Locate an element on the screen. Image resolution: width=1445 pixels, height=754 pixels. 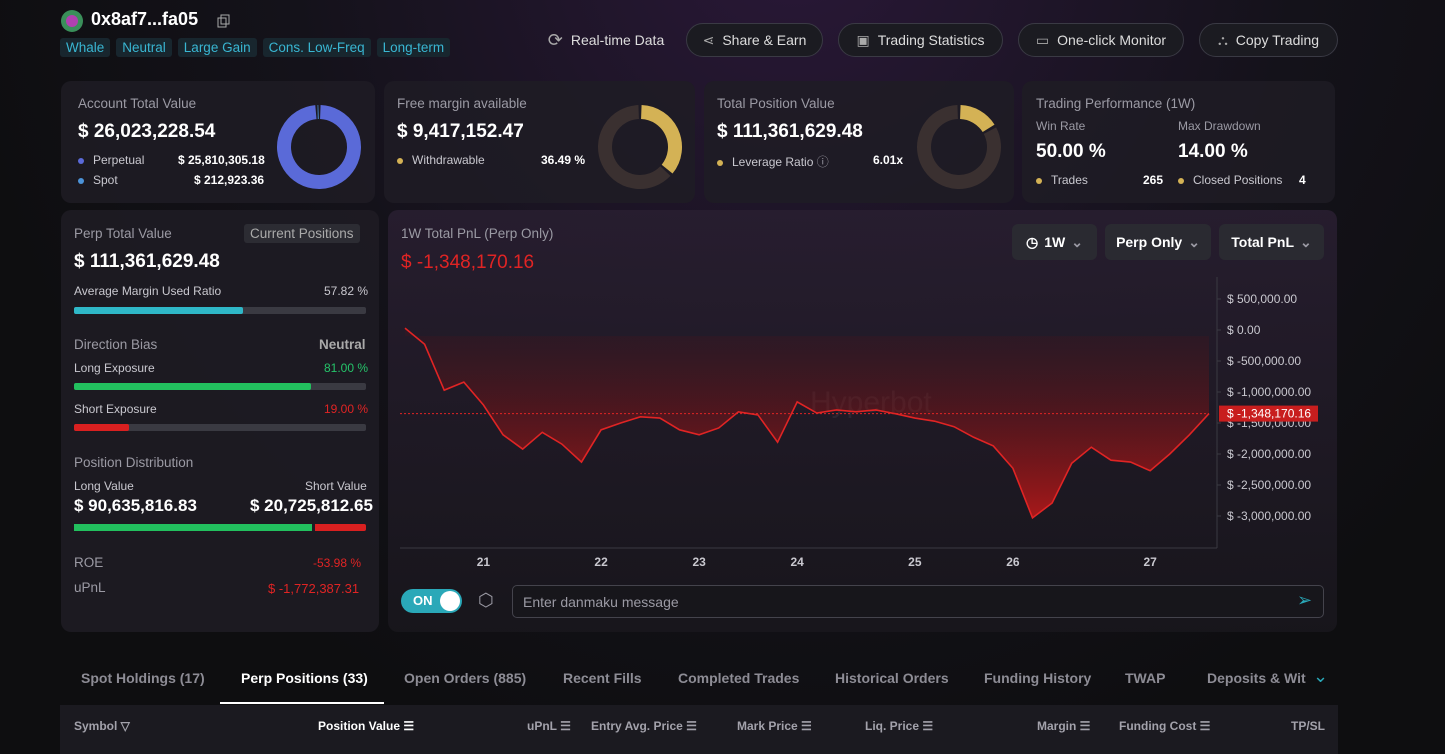
share-button: ⋖ Share & Earn is located at coordinates (754, 40).